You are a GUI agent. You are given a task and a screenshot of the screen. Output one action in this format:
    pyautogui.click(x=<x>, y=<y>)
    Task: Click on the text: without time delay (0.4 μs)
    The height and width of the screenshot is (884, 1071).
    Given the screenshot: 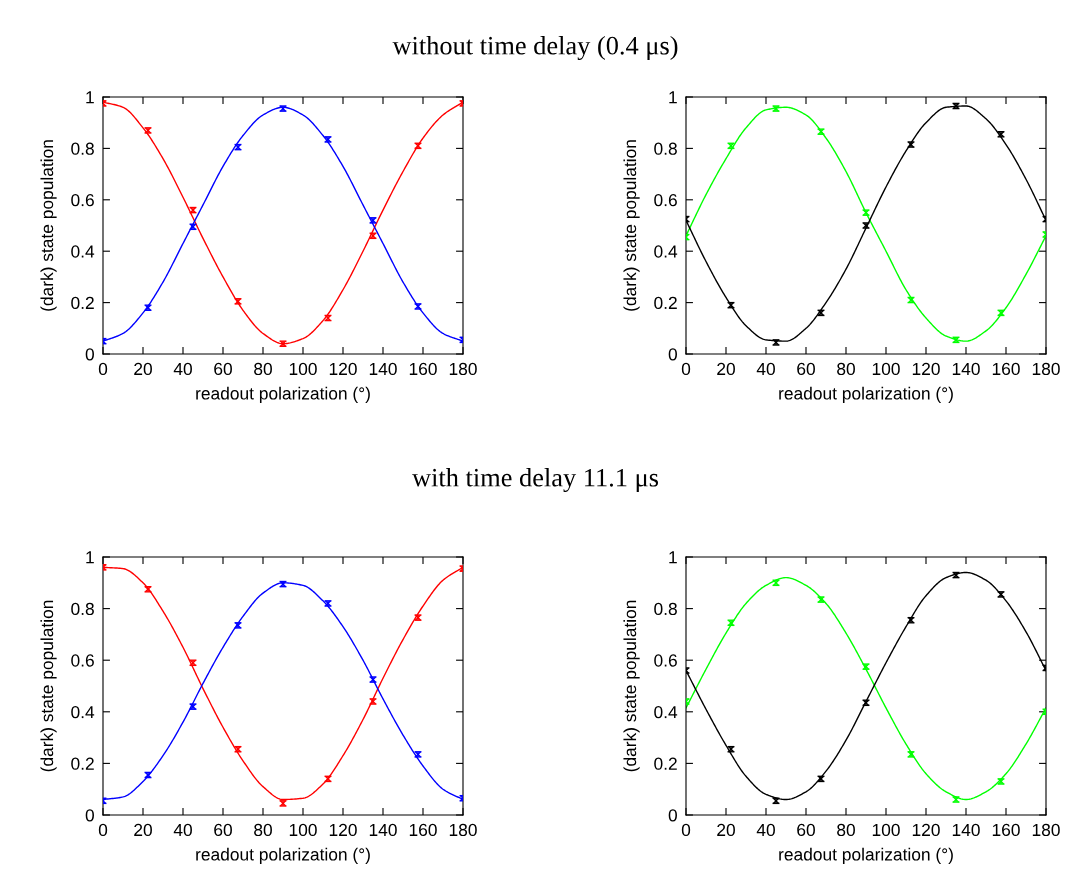 What is the action you would take?
    pyautogui.click(x=535, y=48)
    